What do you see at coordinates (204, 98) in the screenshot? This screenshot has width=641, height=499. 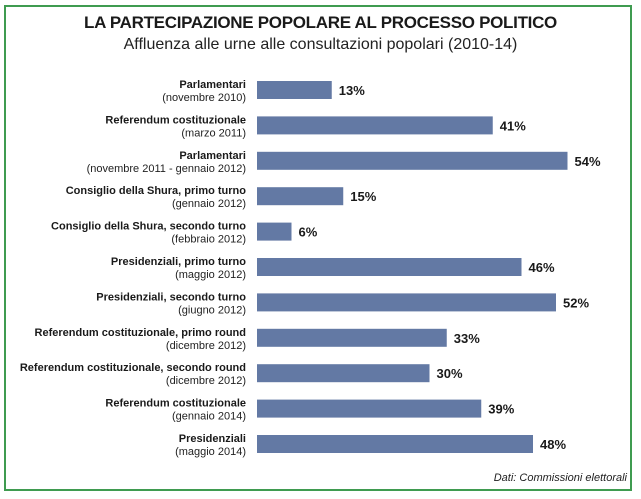 I see `category-date-label: (novembre 2010)` at bounding box center [204, 98].